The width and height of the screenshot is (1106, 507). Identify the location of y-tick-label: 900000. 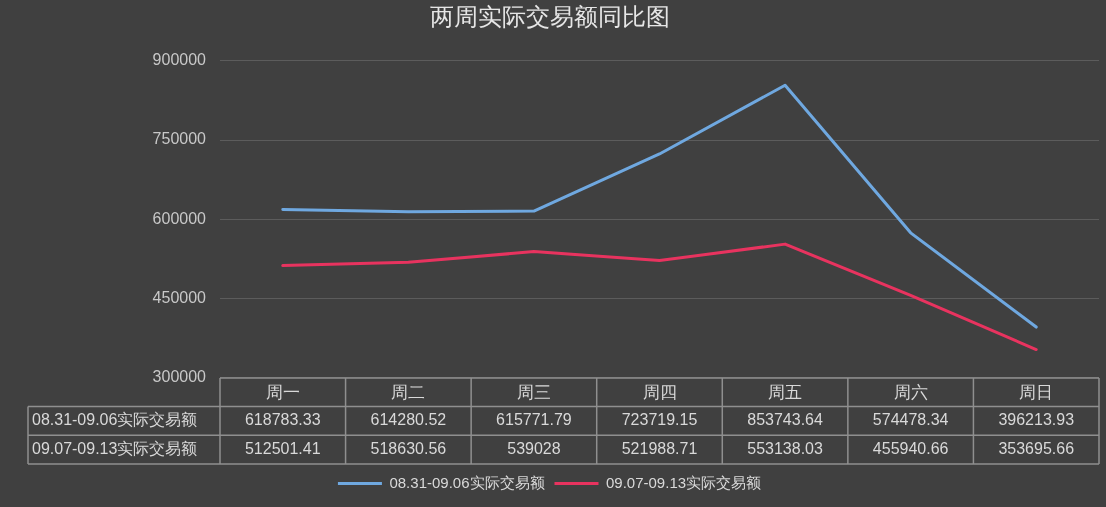
(179, 60).